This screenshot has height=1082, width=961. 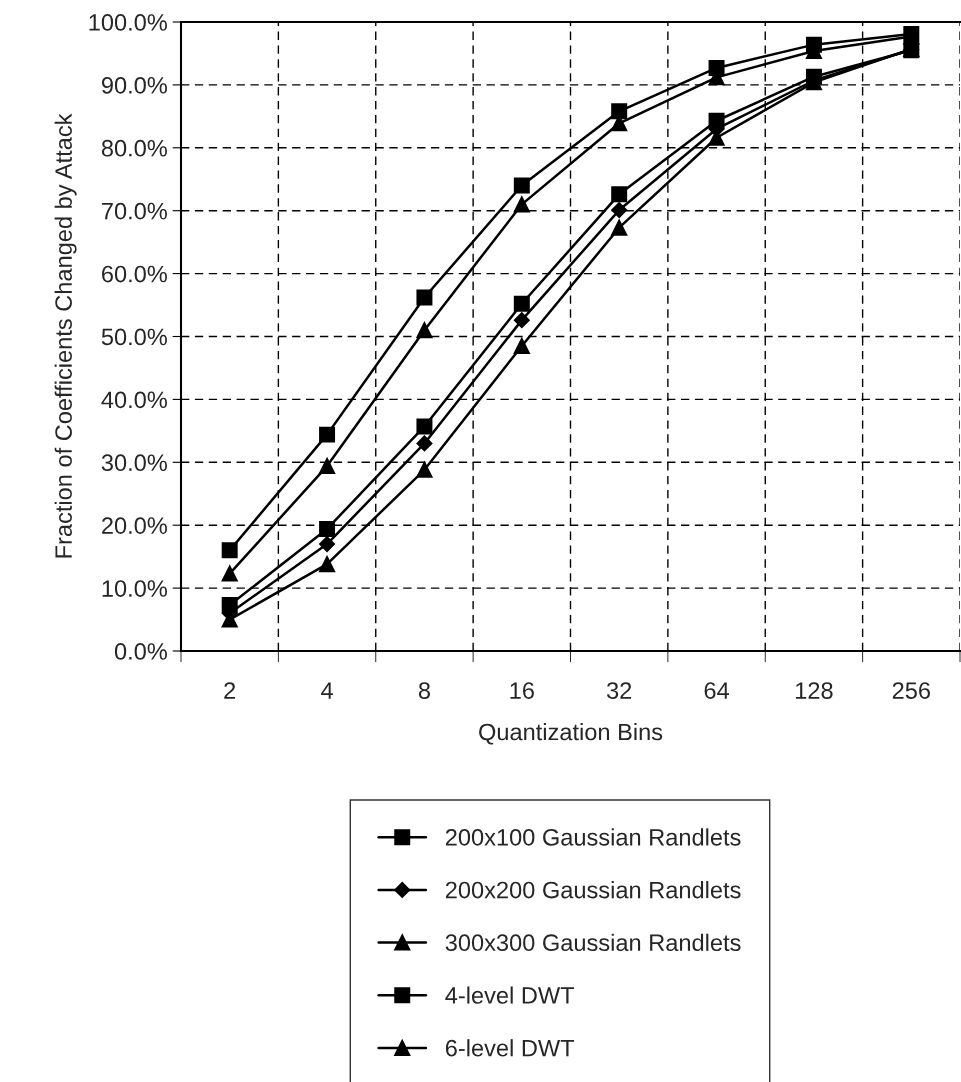 I want to click on y-axis-title: Fraction of Coefficients Changed by Attack, so click(x=65, y=335).